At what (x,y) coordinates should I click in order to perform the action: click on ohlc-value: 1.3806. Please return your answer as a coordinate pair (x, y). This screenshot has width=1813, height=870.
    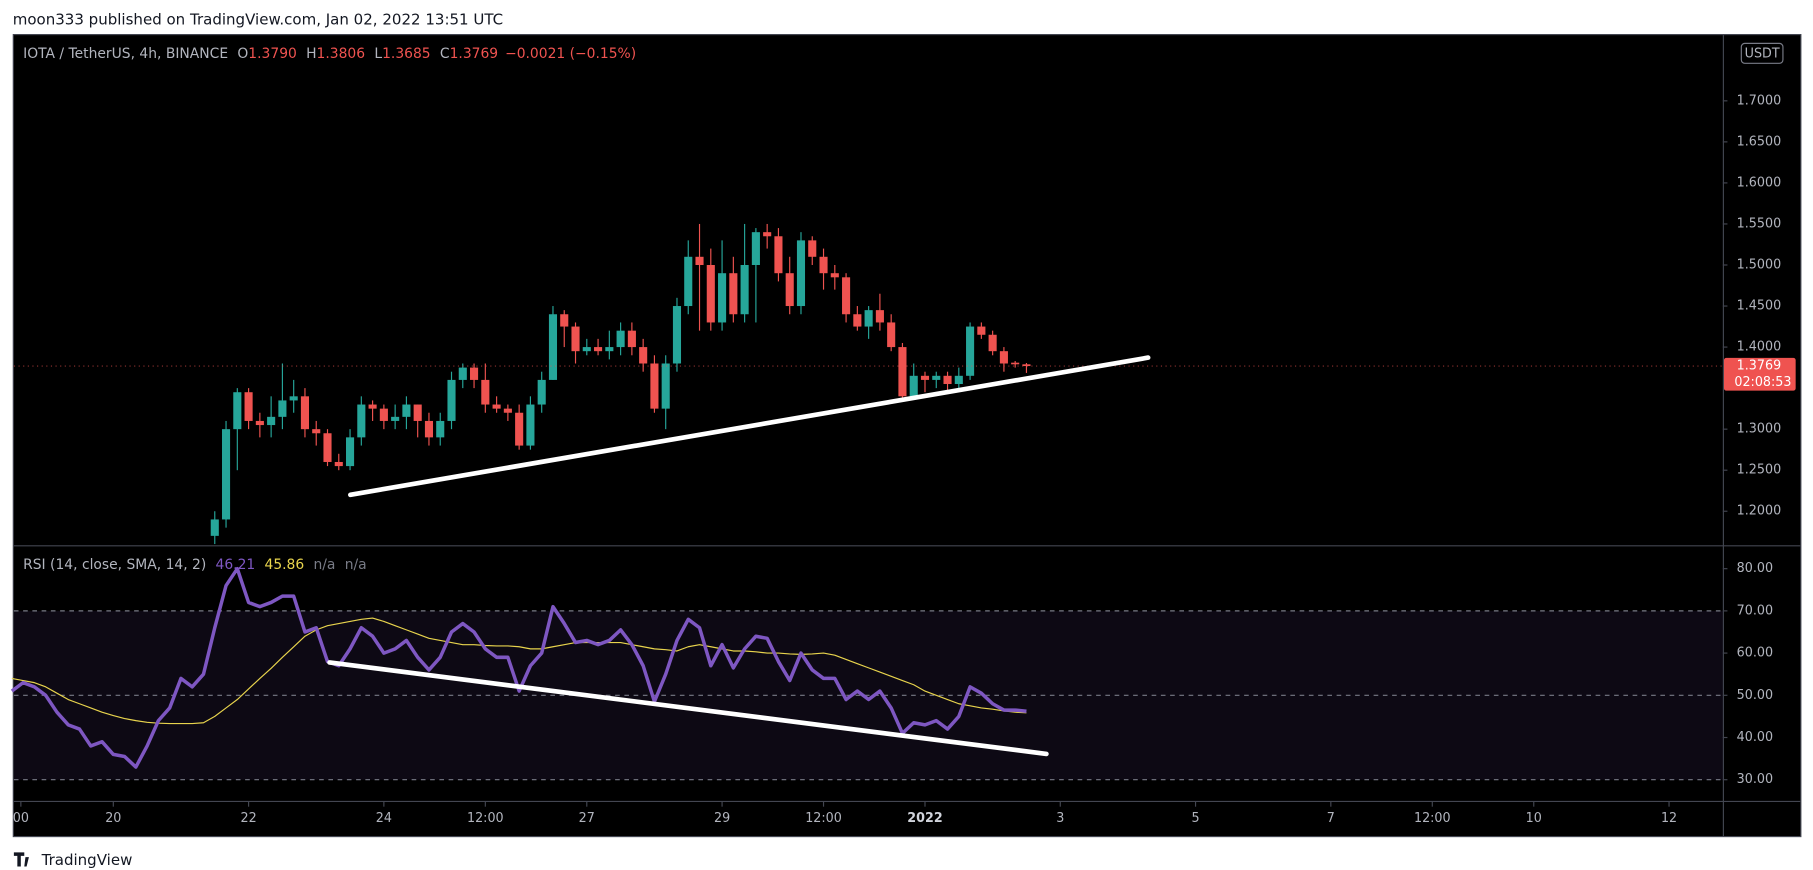
    Looking at the image, I should click on (341, 54).